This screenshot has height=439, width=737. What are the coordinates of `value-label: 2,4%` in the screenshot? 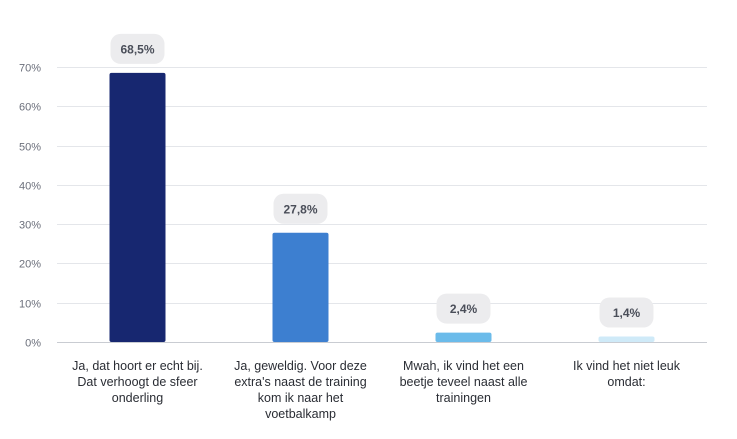 It's located at (464, 309).